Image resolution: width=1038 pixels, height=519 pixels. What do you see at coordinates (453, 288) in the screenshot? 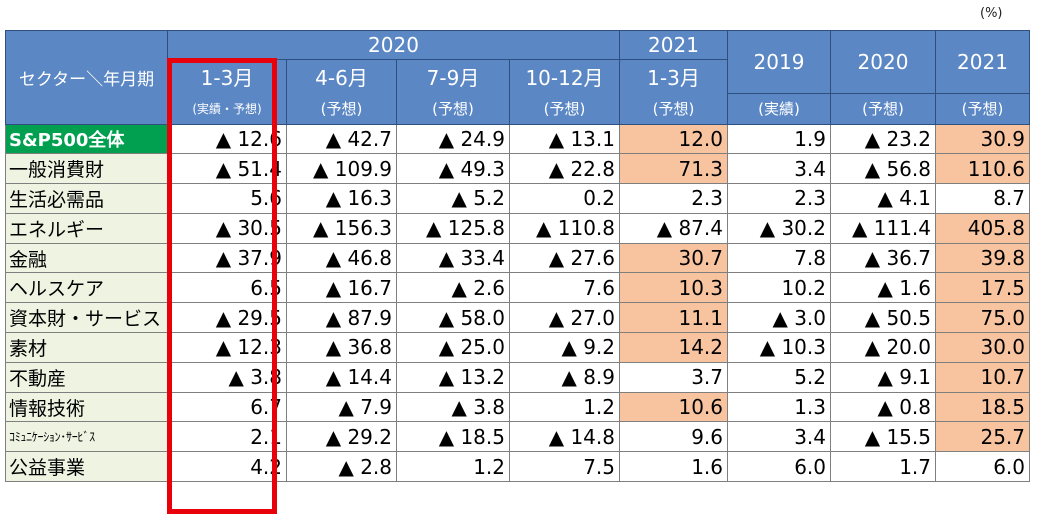
I see `value-cell: ▲ 2.6` at bounding box center [453, 288].